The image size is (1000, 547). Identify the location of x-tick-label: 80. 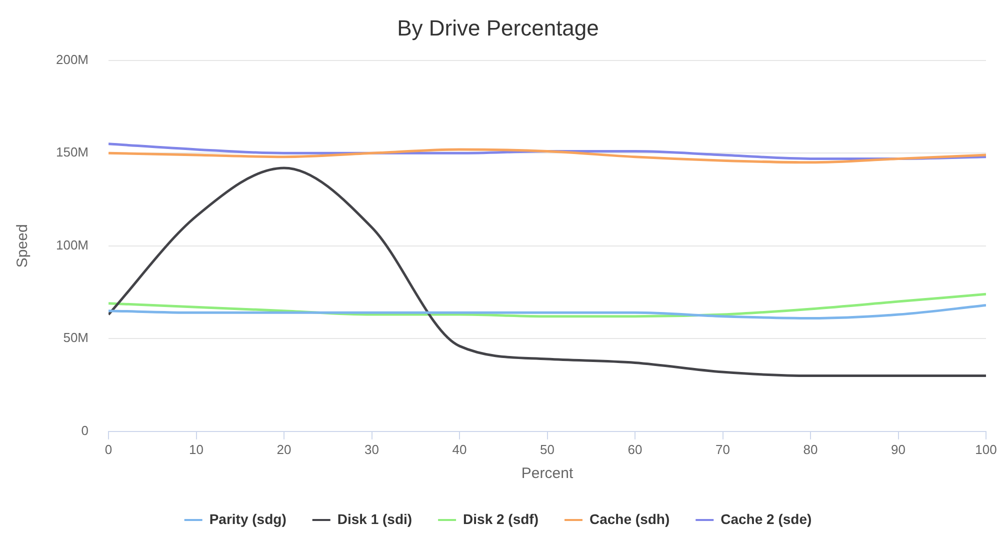
(810, 449).